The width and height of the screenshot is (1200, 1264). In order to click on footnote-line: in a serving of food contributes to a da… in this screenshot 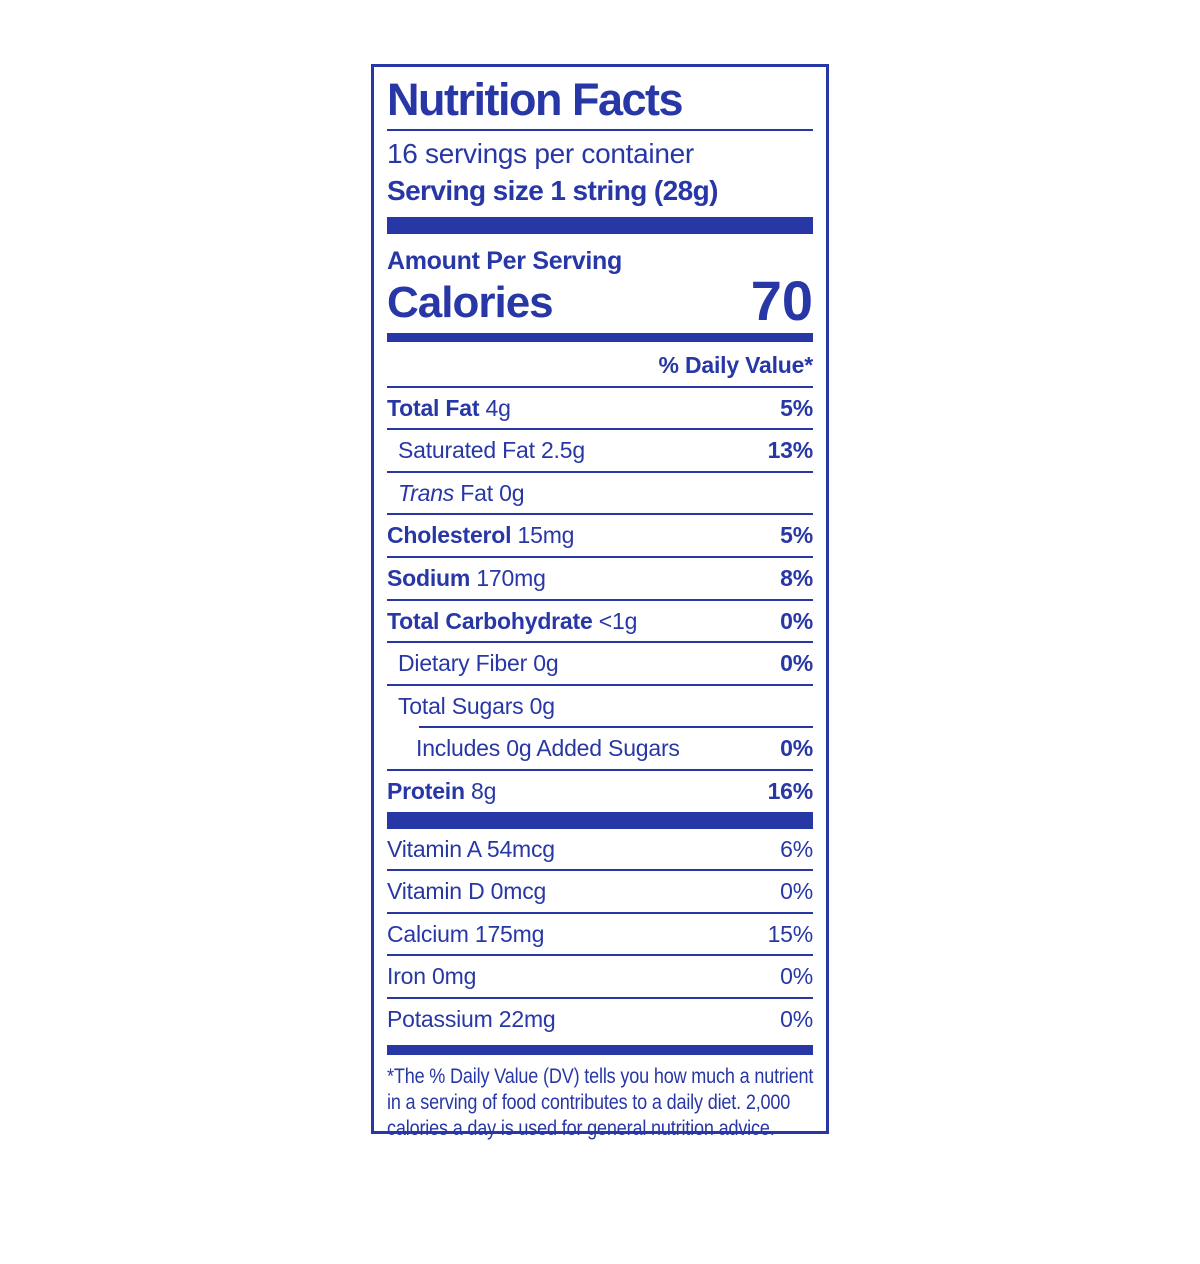, I will do `click(589, 1102)`.